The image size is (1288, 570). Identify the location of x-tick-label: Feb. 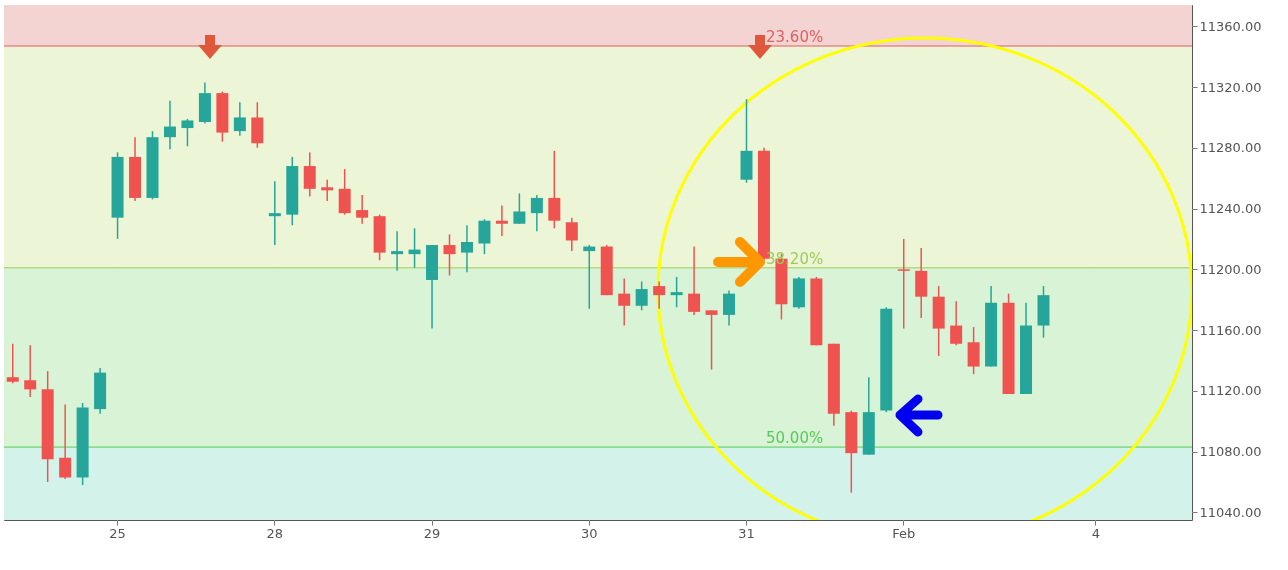
(904, 533).